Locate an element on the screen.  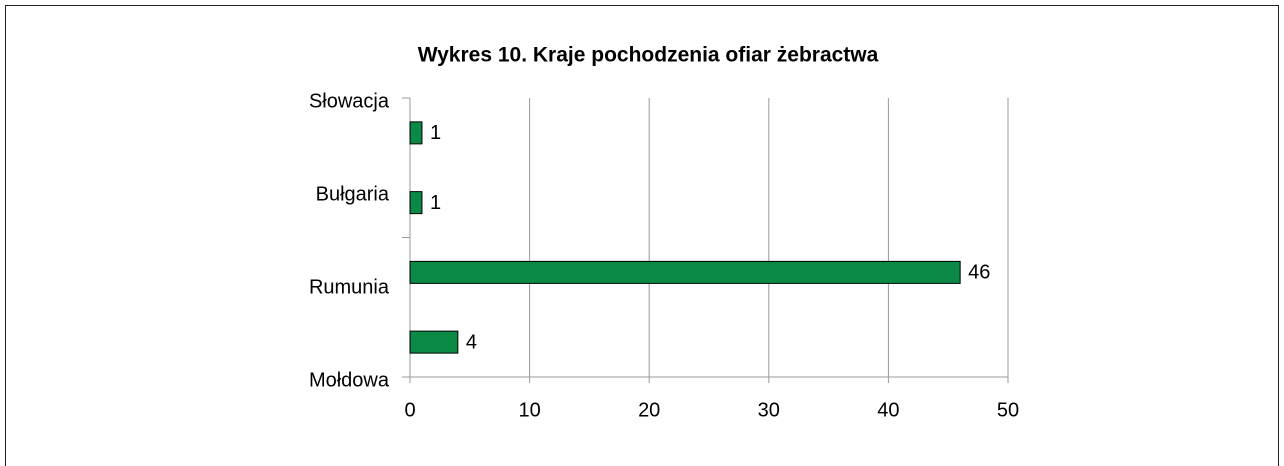
x-tick-label: 10 is located at coordinates (529, 410).